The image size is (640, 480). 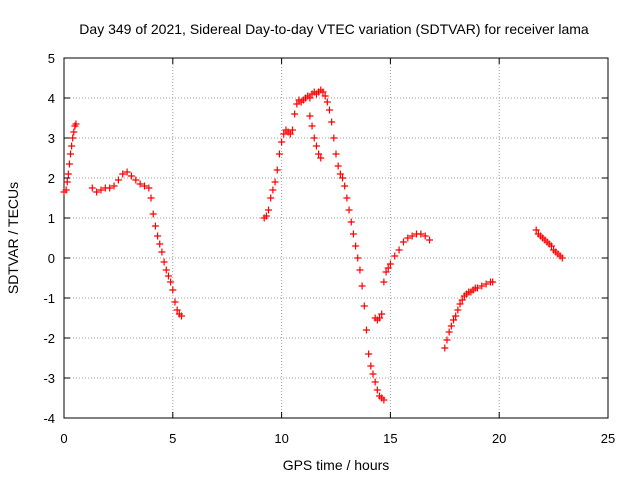 What do you see at coordinates (51, 258) in the screenshot?
I see `y-tick-label: 0` at bounding box center [51, 258].